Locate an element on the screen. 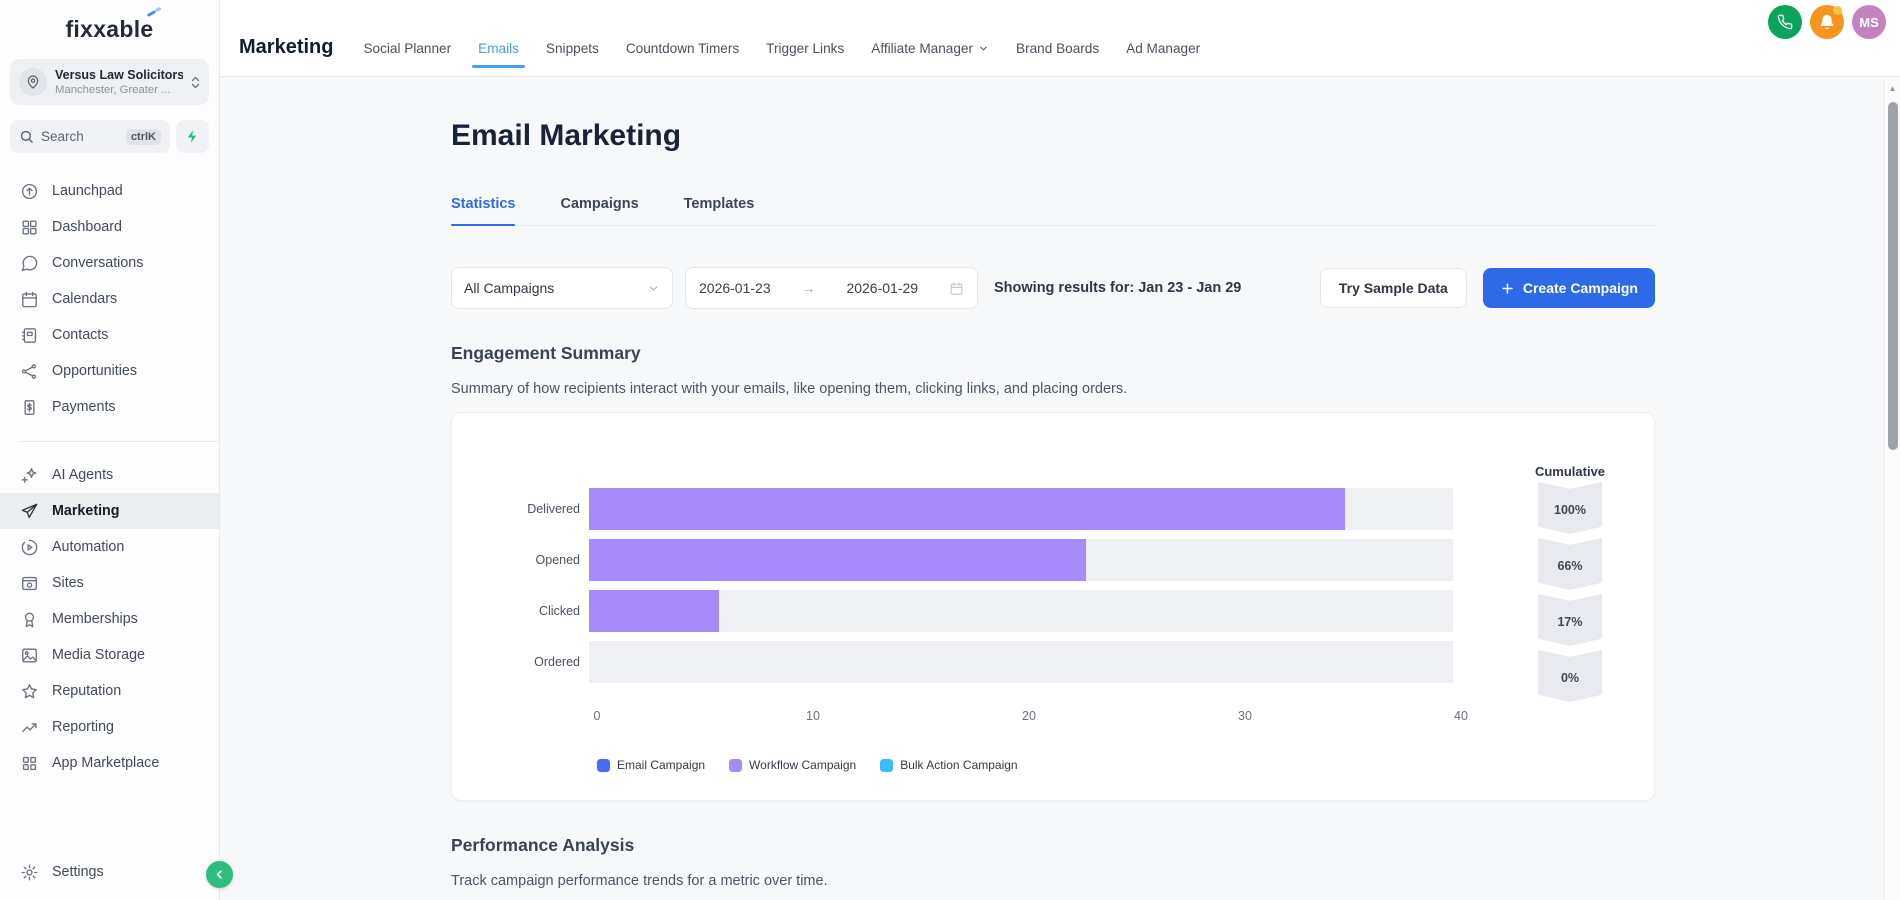 The width and height of the screenshot is (1900, 900). chart-row-delivered: Delivered is located at coordinates (952, 509).